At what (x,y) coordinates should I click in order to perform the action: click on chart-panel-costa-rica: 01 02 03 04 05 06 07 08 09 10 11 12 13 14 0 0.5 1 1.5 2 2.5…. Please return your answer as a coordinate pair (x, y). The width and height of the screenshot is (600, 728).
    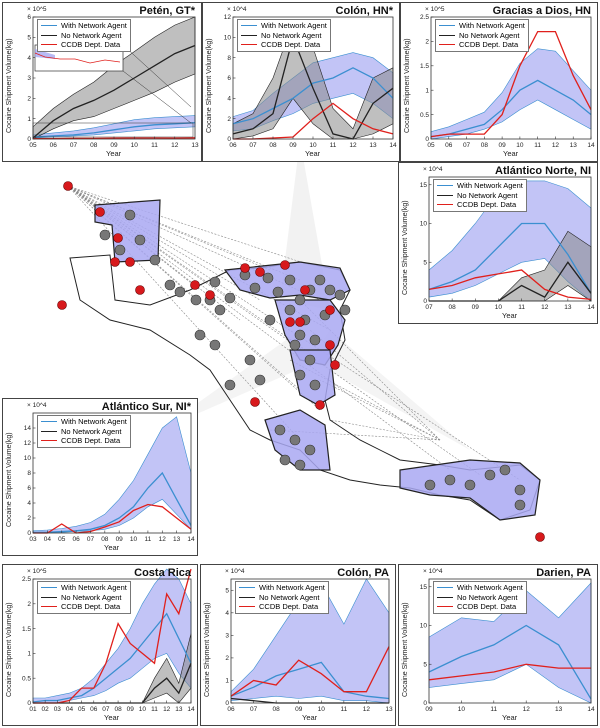
    Looking at the image, I should click on (100, 645).